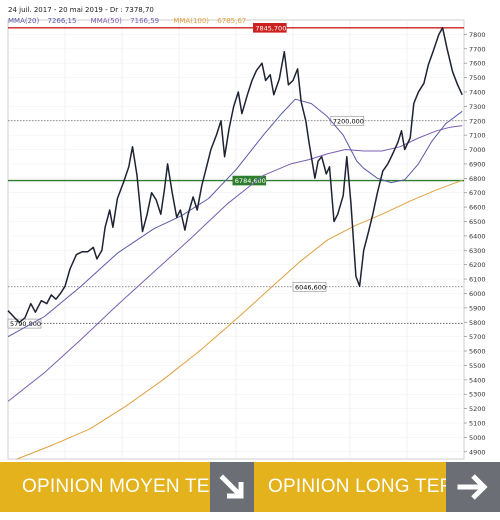 This screenshot has width=500, height=520. I want to click on y-tick-label: 5600, so click(477, 352).